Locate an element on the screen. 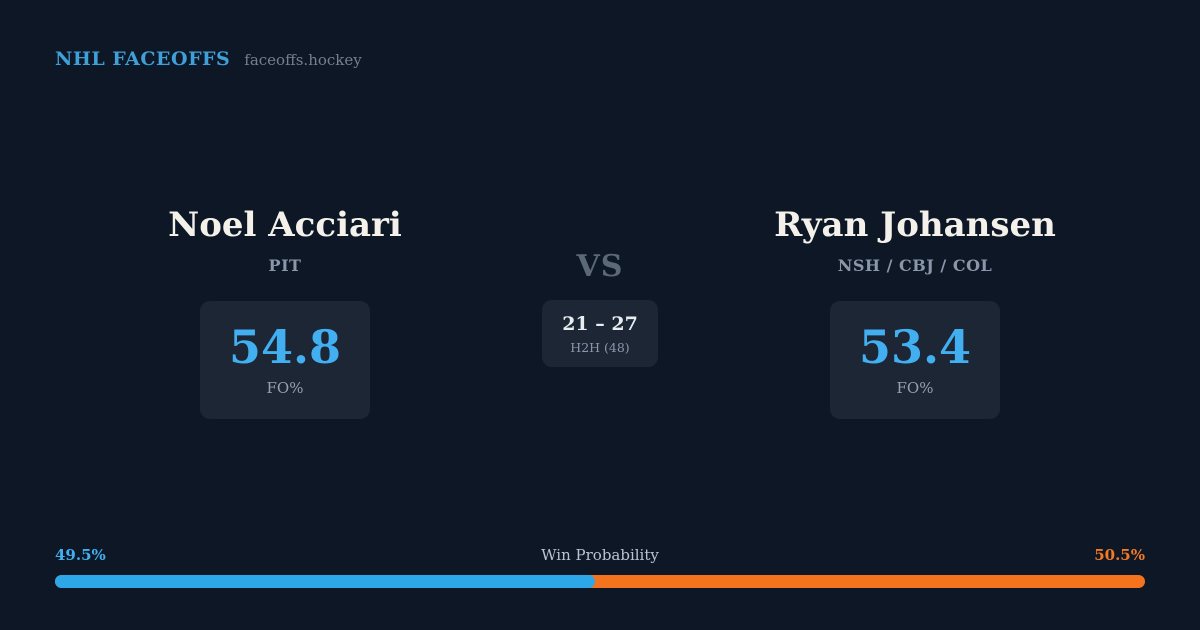 The image size is (1200, 630). player2-name: Ryan Johansen is located at coordinates (915, 225).